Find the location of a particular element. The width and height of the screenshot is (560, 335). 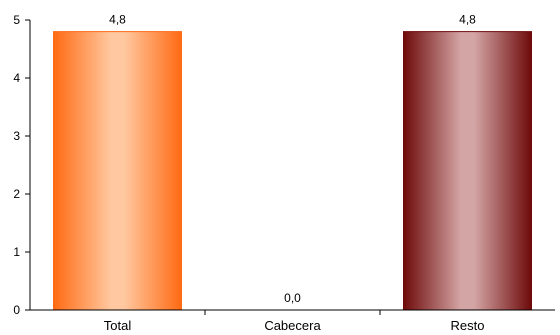

x-tick-label-resto: Resto is located at coordinates (468, 325).